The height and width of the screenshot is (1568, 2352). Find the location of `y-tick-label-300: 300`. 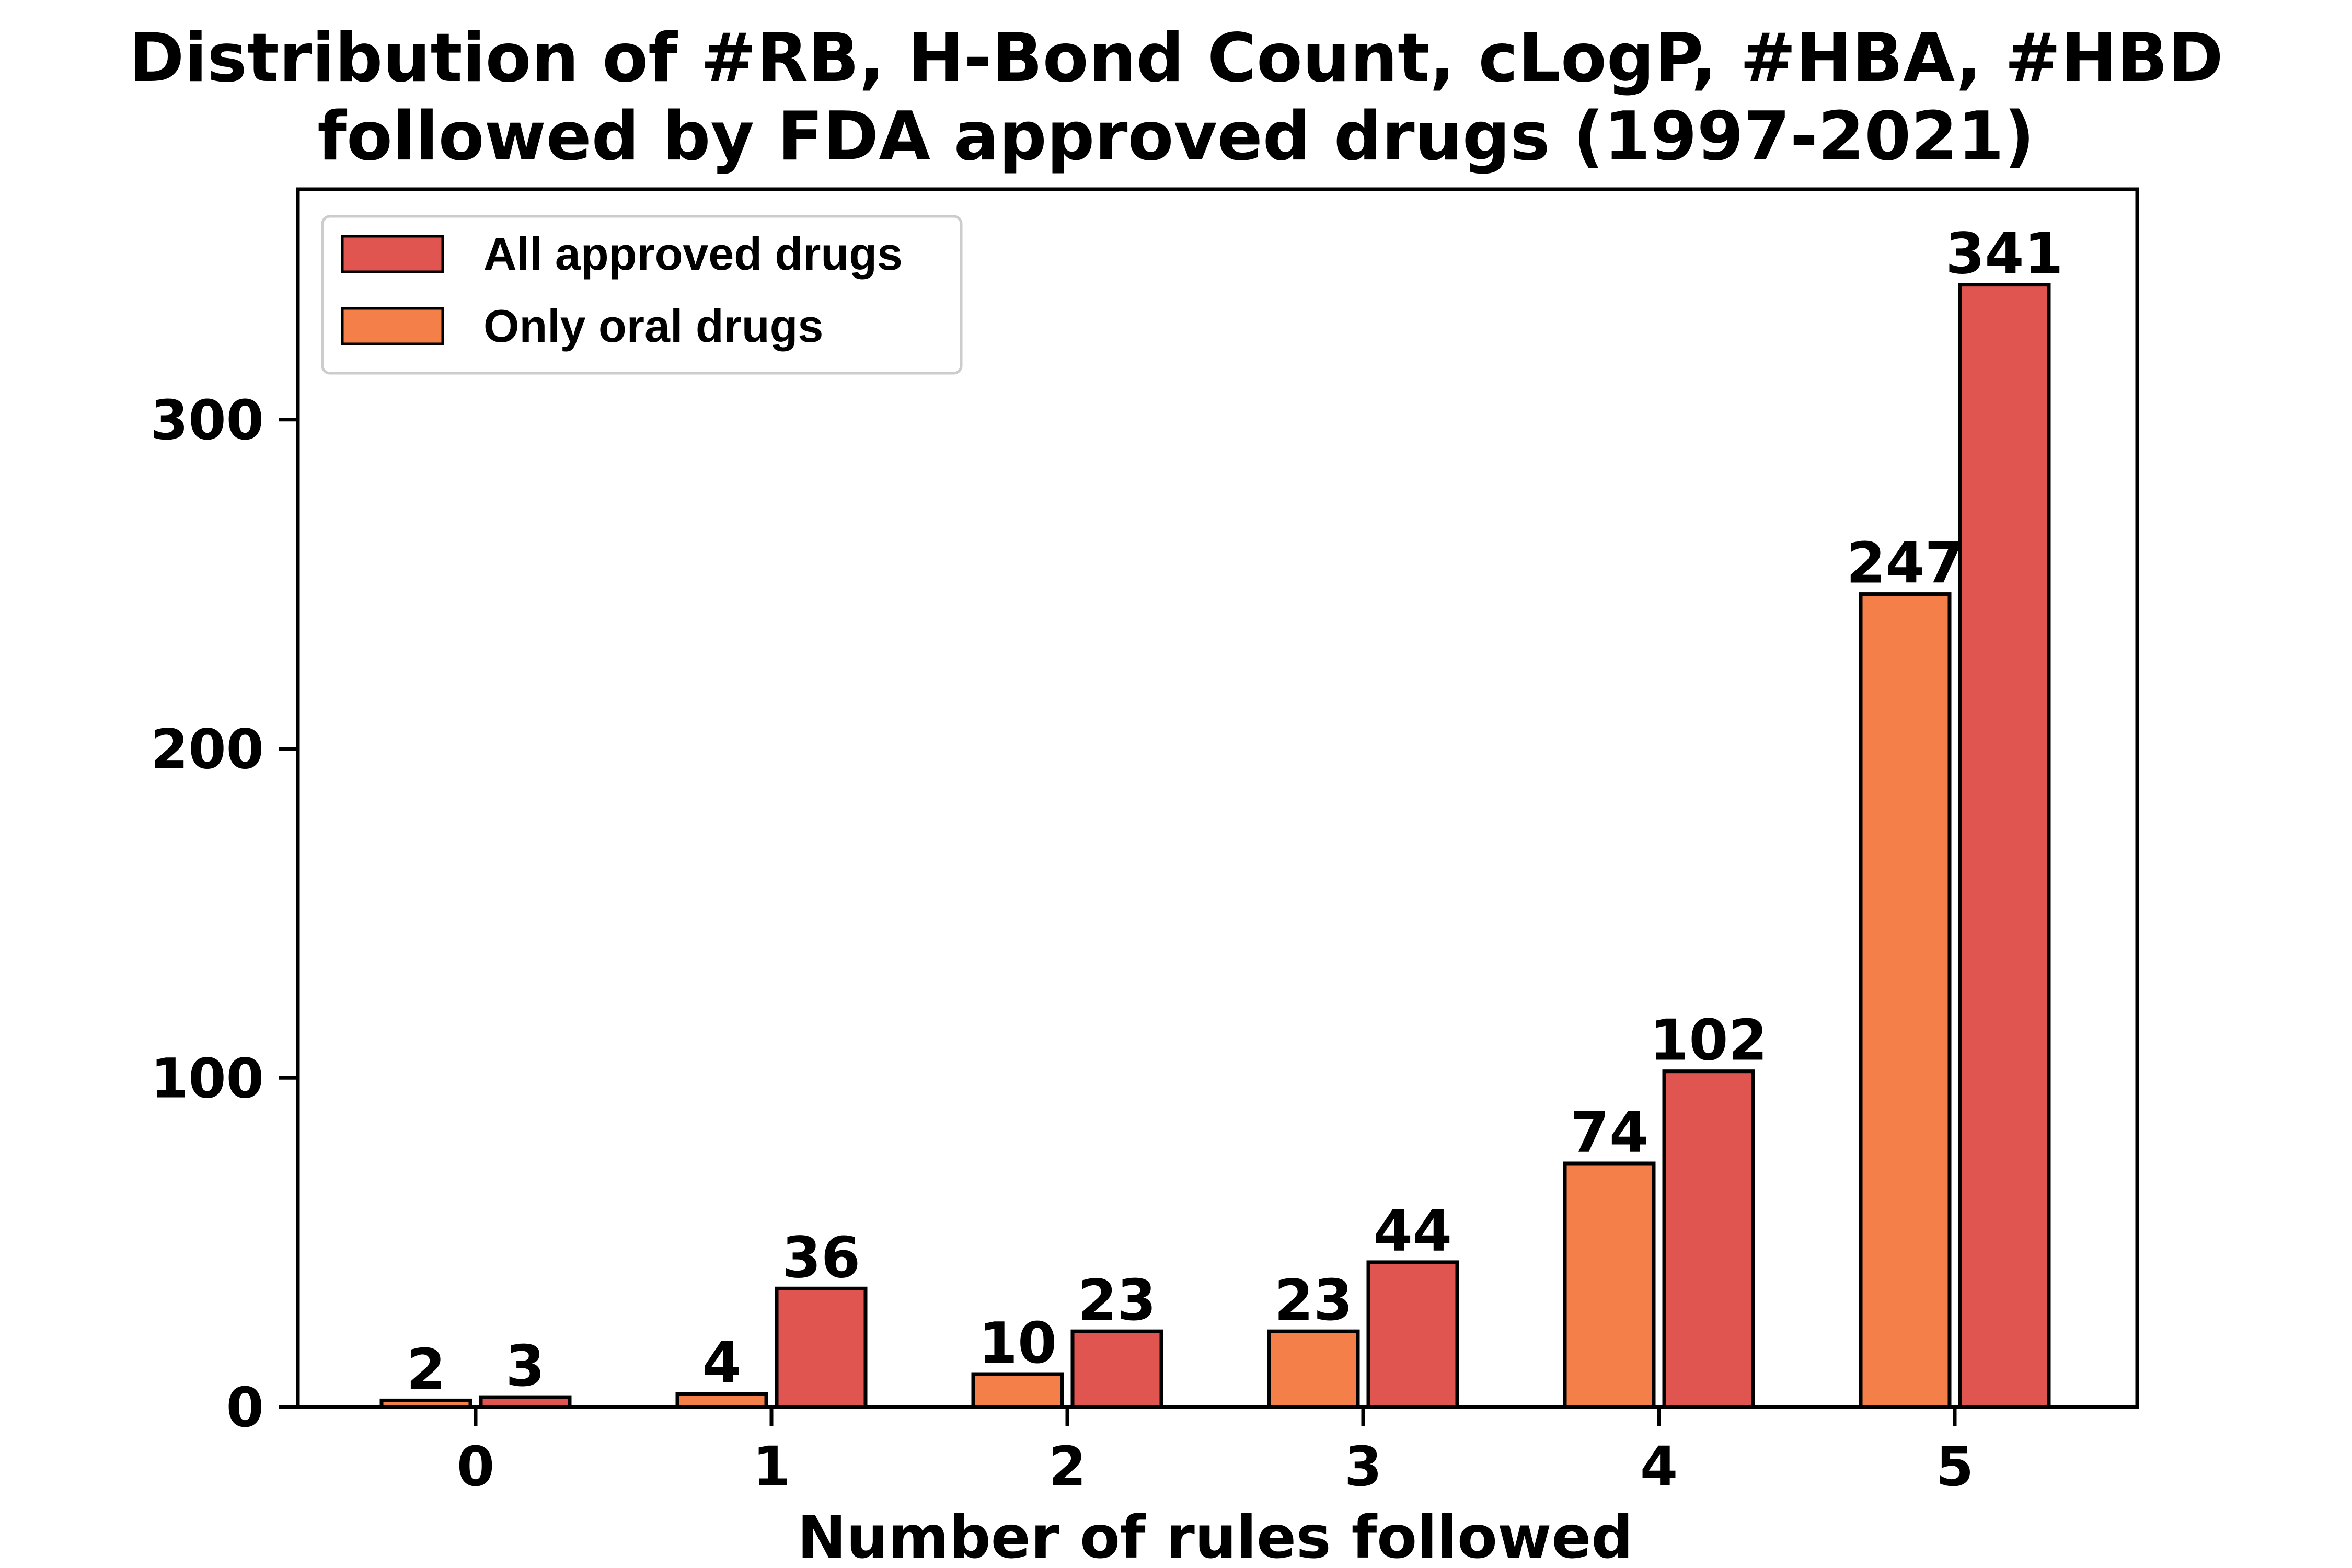

y-tick-label-300: 300 is located at coordinates (207, 420).